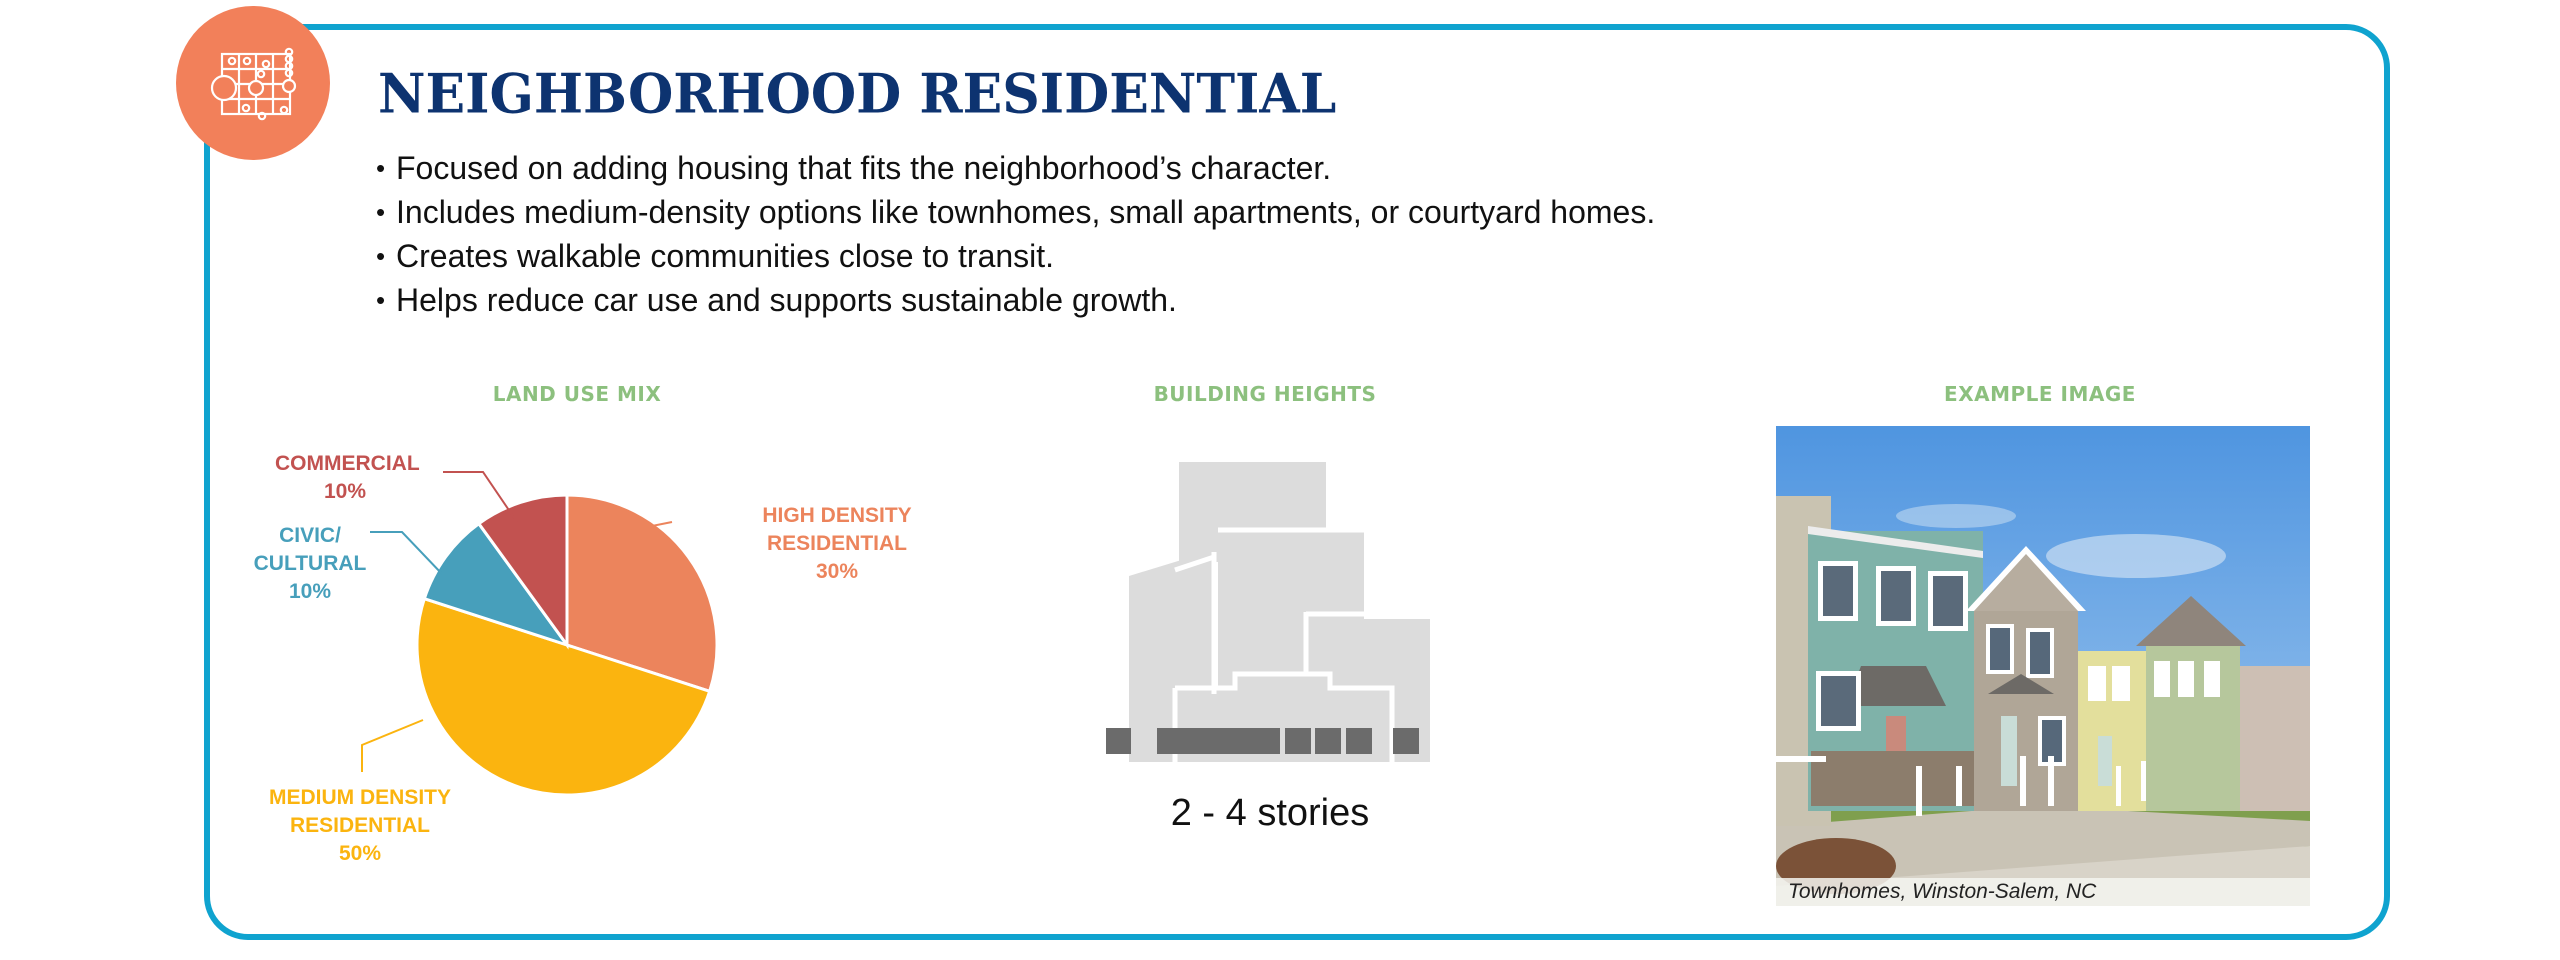 Image resolution: width=2560 pixels, height=960 pixels. I want to click on neighborhood-badge, so click(253, 83).